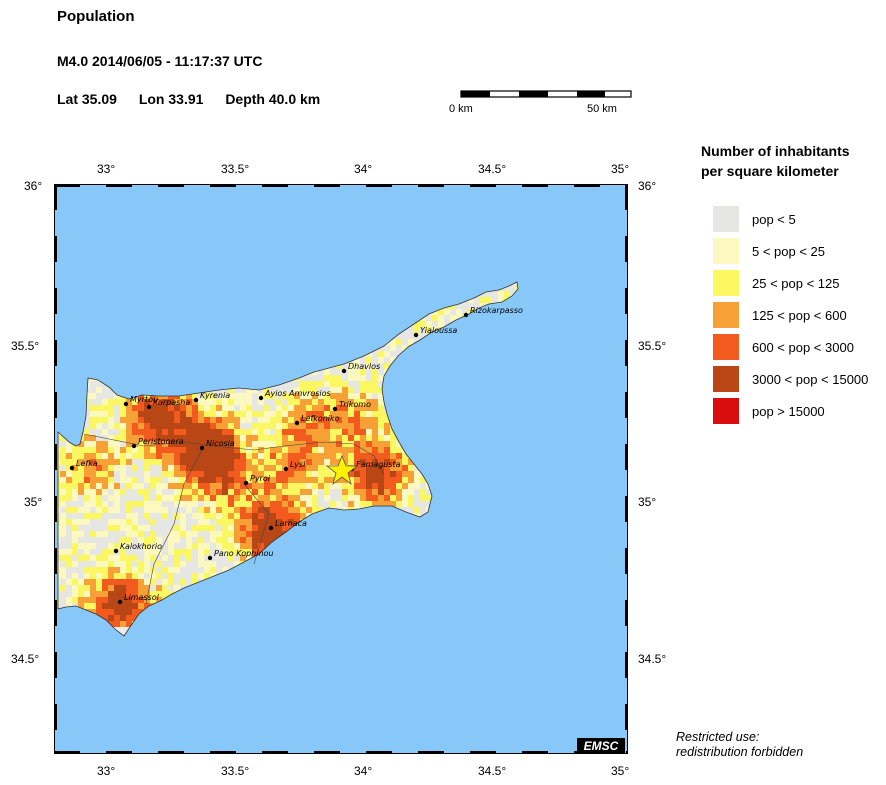 The width and height of the screenshot is (886, 785). I want to click on legend-title-line1: Number of inhabitants, so click(775, 151).